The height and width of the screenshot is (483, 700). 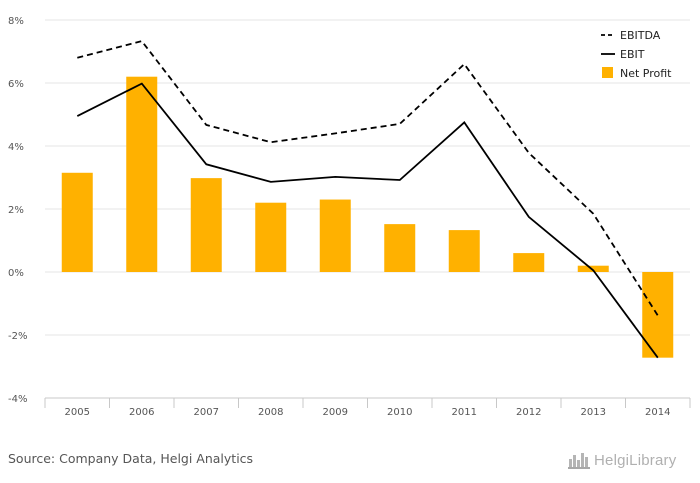 I want to click on legend-label: EBITDA, so click(x=640, y=35).